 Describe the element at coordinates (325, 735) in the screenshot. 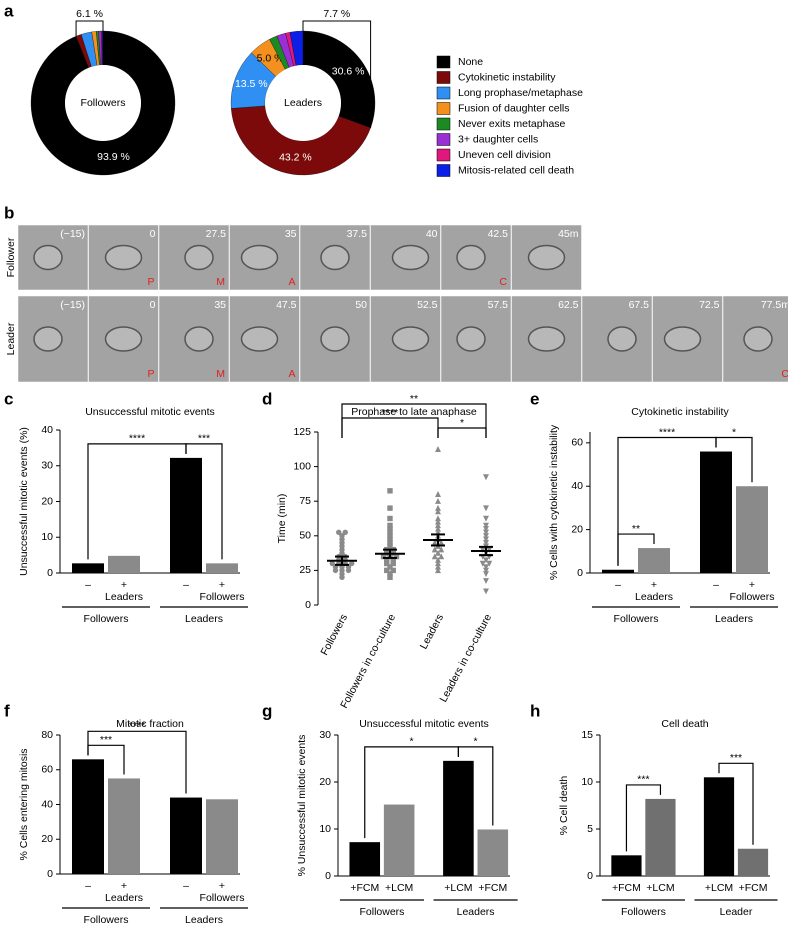

I see `y-tick-label: 30` at that location.